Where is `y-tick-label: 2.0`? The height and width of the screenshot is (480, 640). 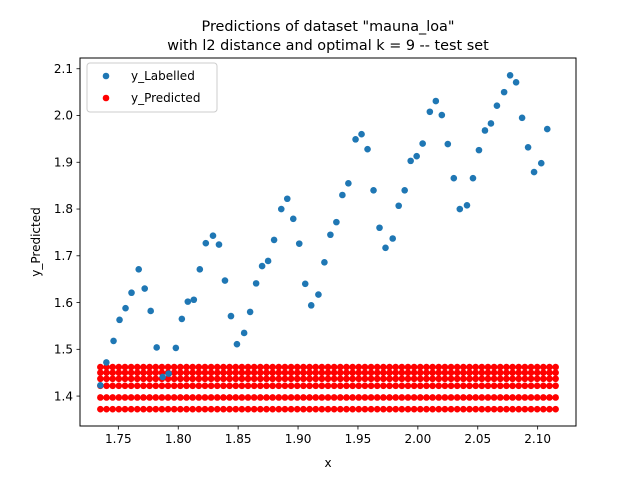
y-tick-label: 2.0 is located at coordinates (63, 116).